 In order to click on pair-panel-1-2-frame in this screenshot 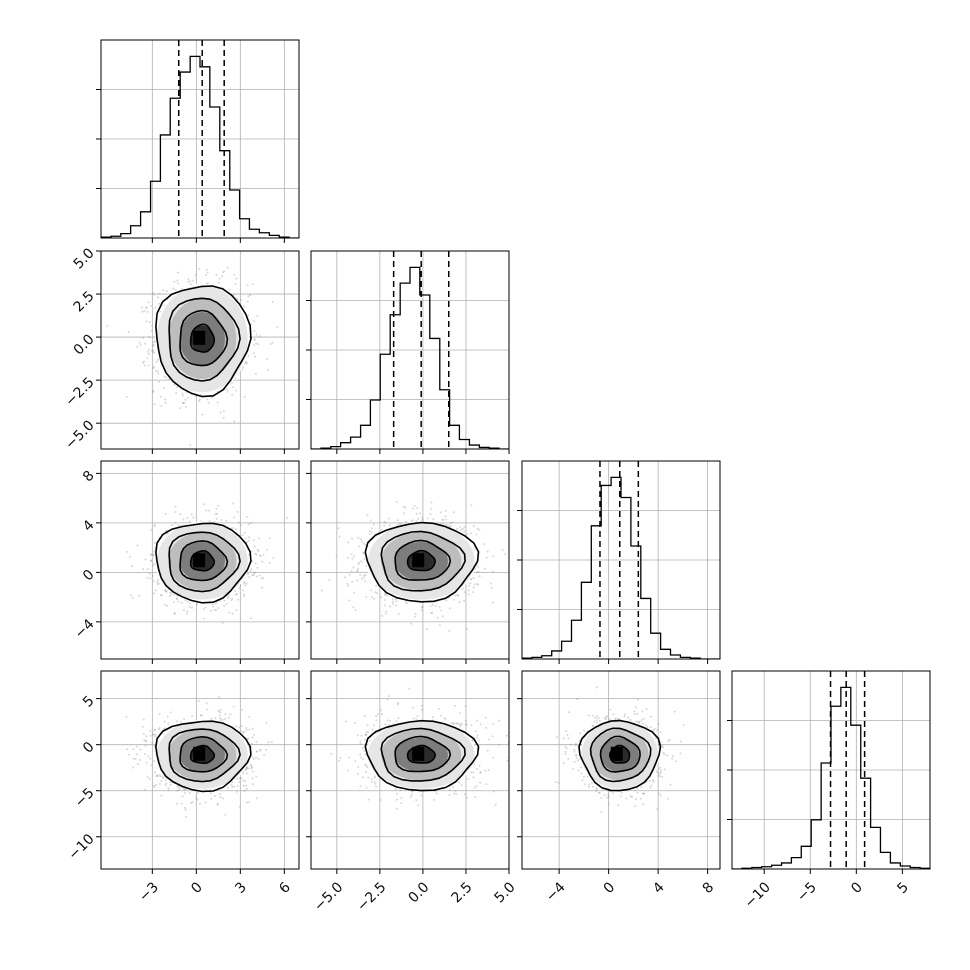, I will do `click(410, 560)`.